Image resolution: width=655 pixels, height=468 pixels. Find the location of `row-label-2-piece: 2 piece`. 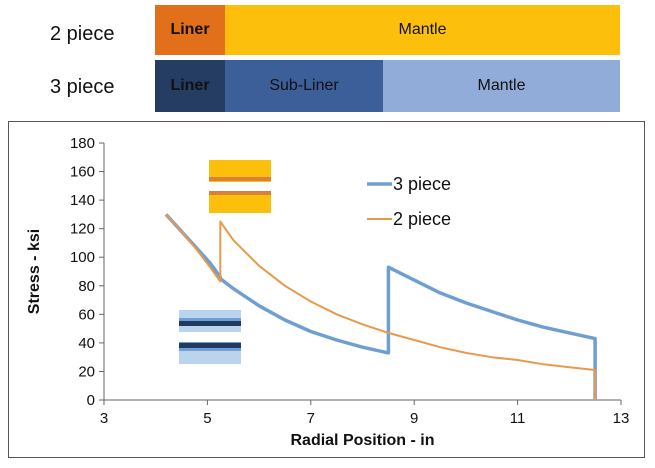

row-label-2-piece: 2 piece is located at coordinates (82, 34).